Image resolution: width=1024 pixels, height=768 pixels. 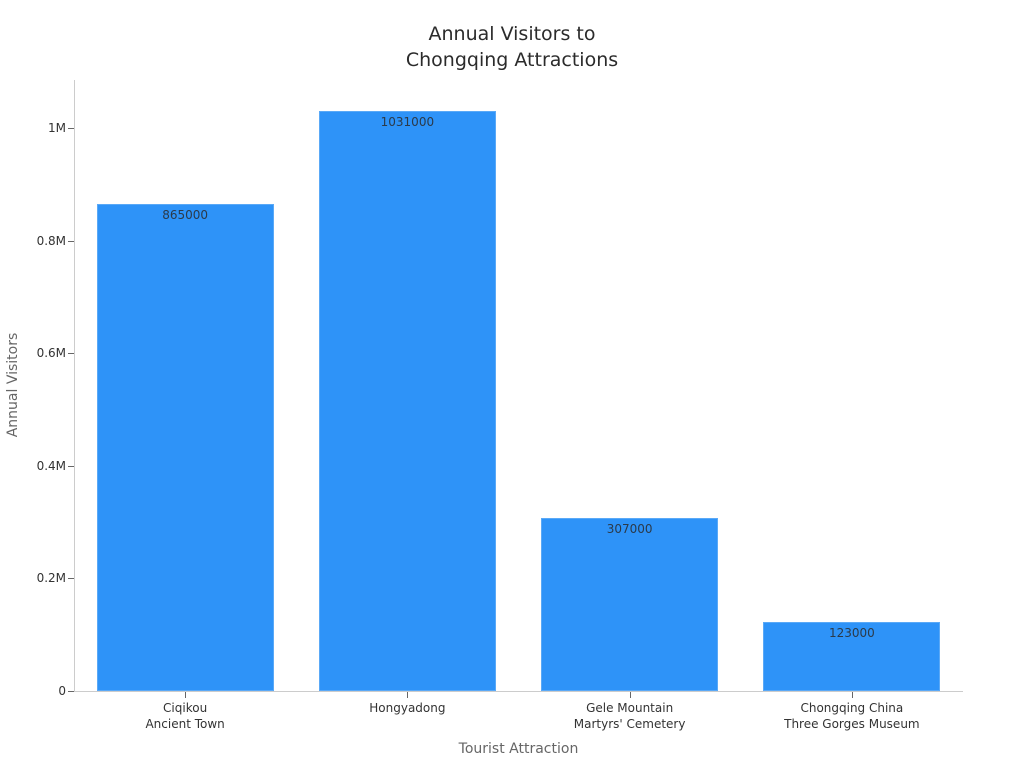 I want to click on bar: 1031000, so click(x=407, y=400).